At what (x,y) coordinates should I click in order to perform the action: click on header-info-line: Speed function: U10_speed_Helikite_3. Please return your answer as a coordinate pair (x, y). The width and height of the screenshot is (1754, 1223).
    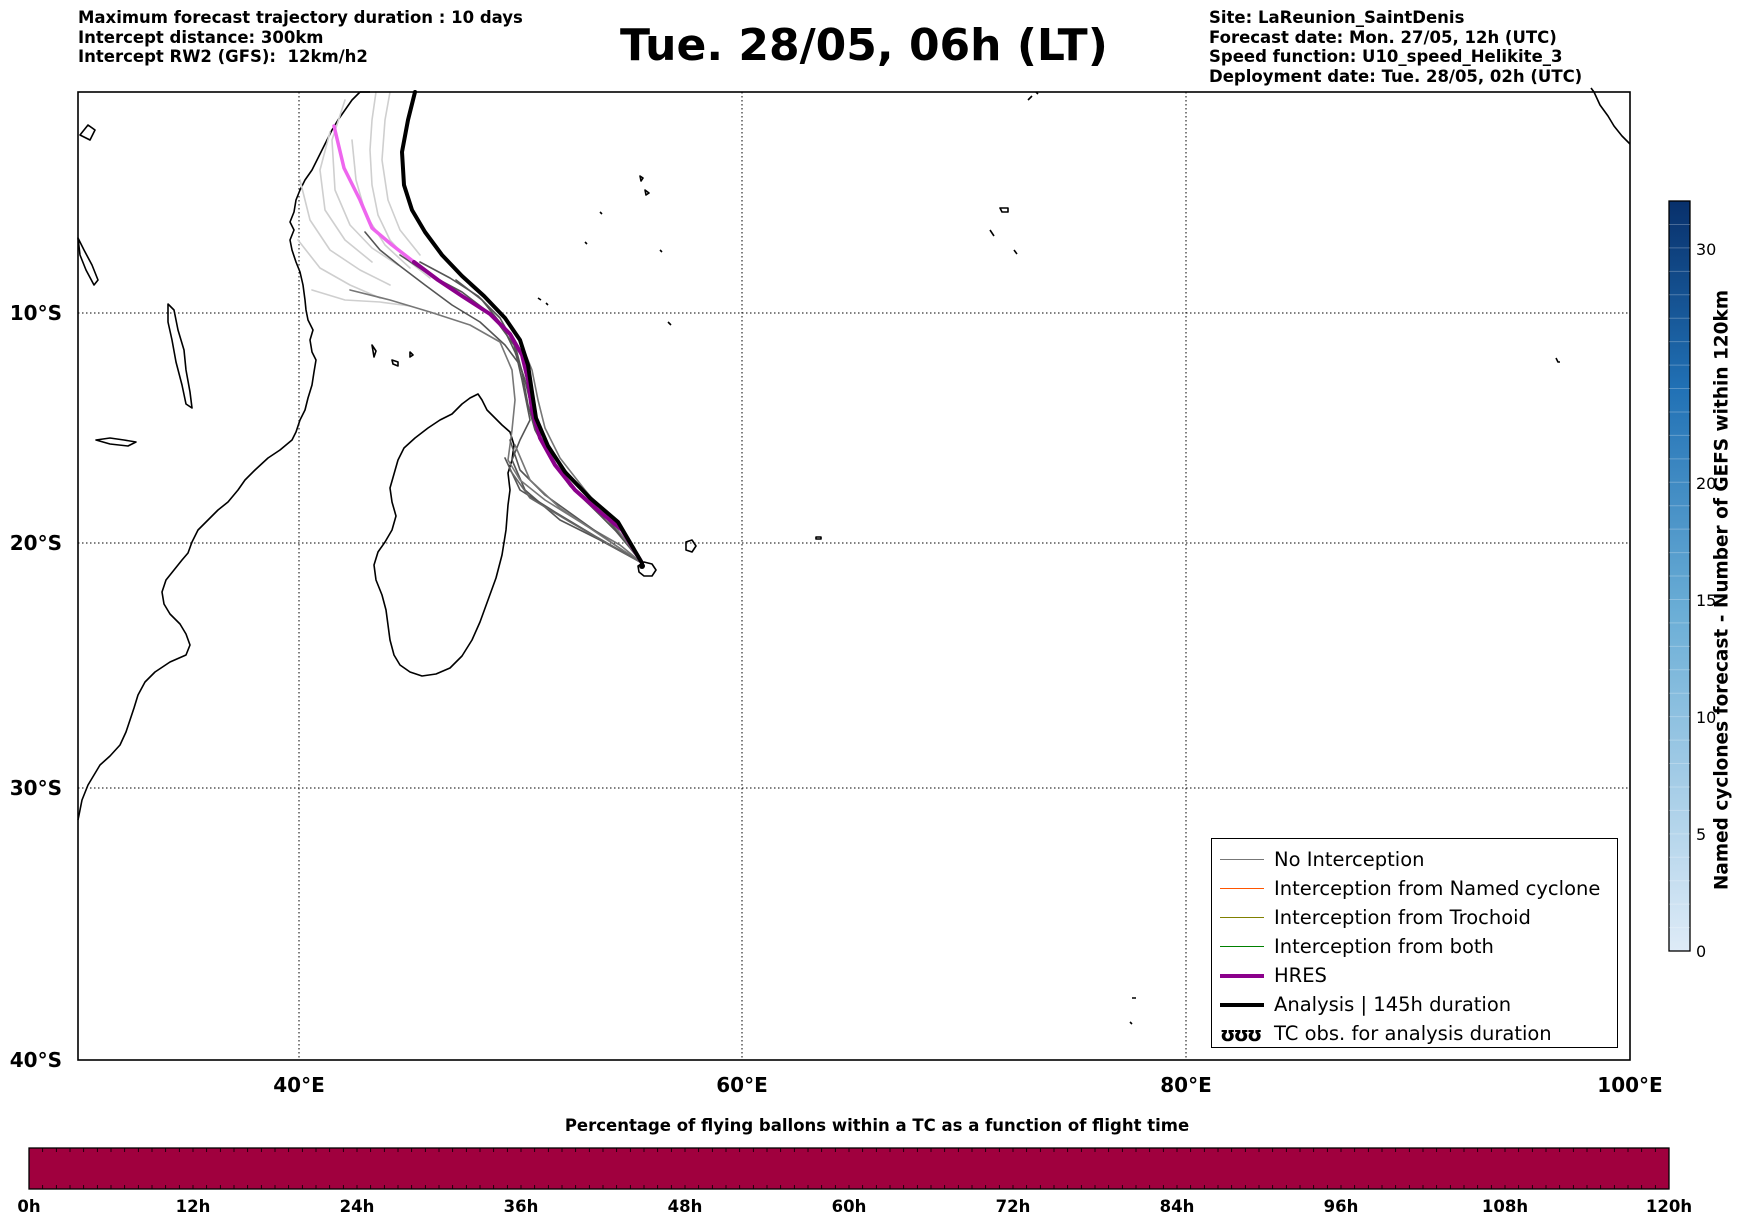
    Looking at the image, I should click on (1386, 56).